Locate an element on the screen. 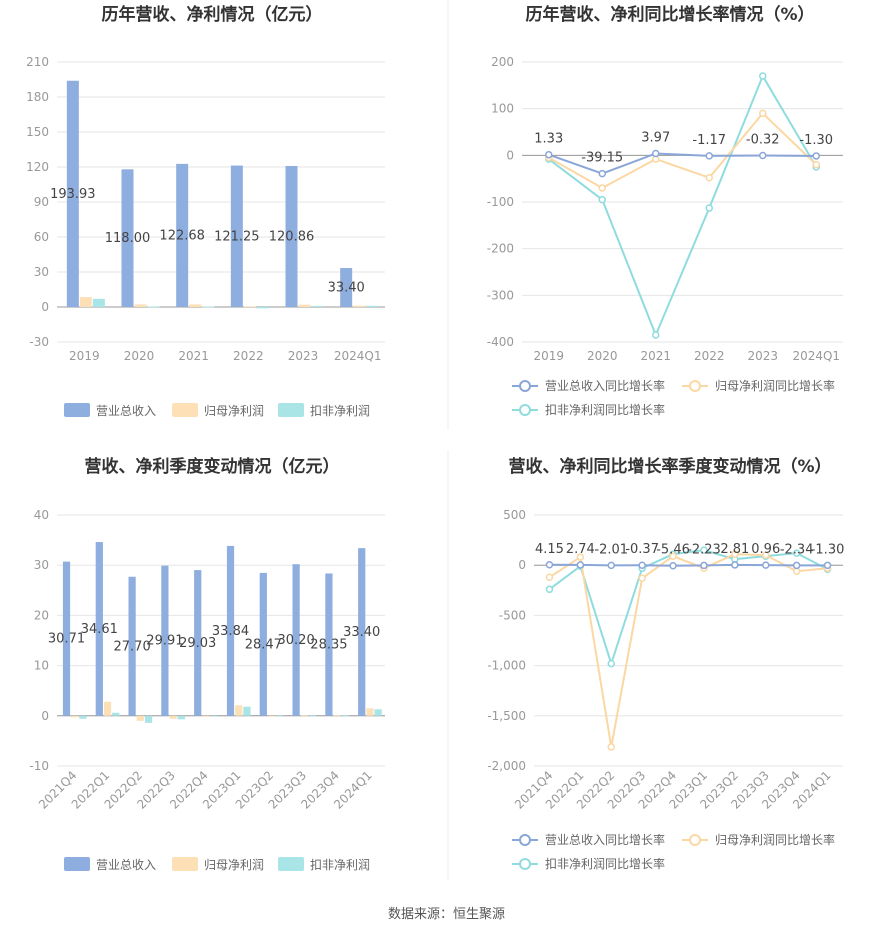 This screenshot has width=893, height=935. y-tick-label: 30 is located at coordinates (41, 565).